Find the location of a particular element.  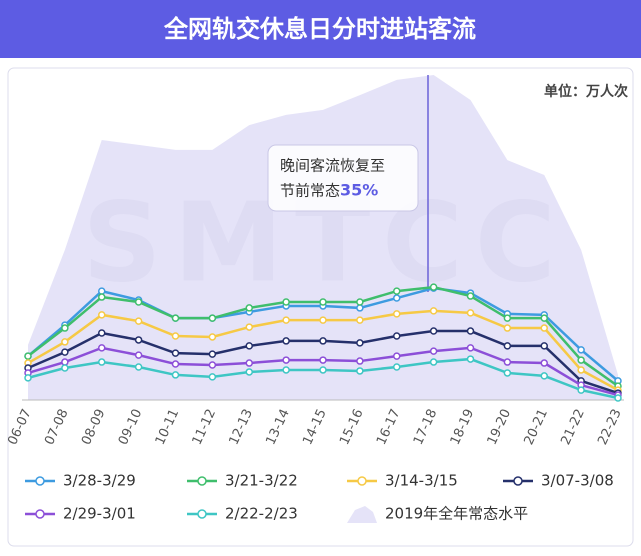

annotation-text: 节前常态 is located at coordinates (310, 191).